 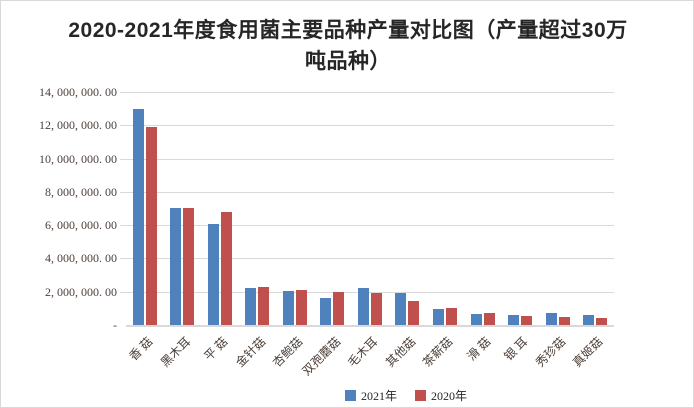 I want to click on category-label: 香 菇, so click(x=141, y=349).